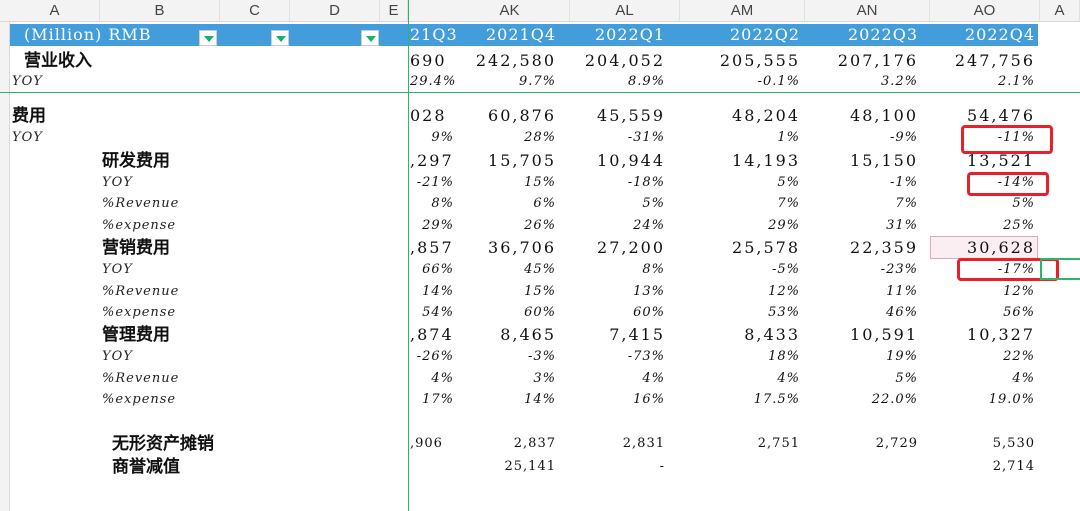 The height and width of the screenshot is (511, 1080). Describe the element at coordinates (1016, 137) in the screenshot. I see `cell-value: -11%` at that location.